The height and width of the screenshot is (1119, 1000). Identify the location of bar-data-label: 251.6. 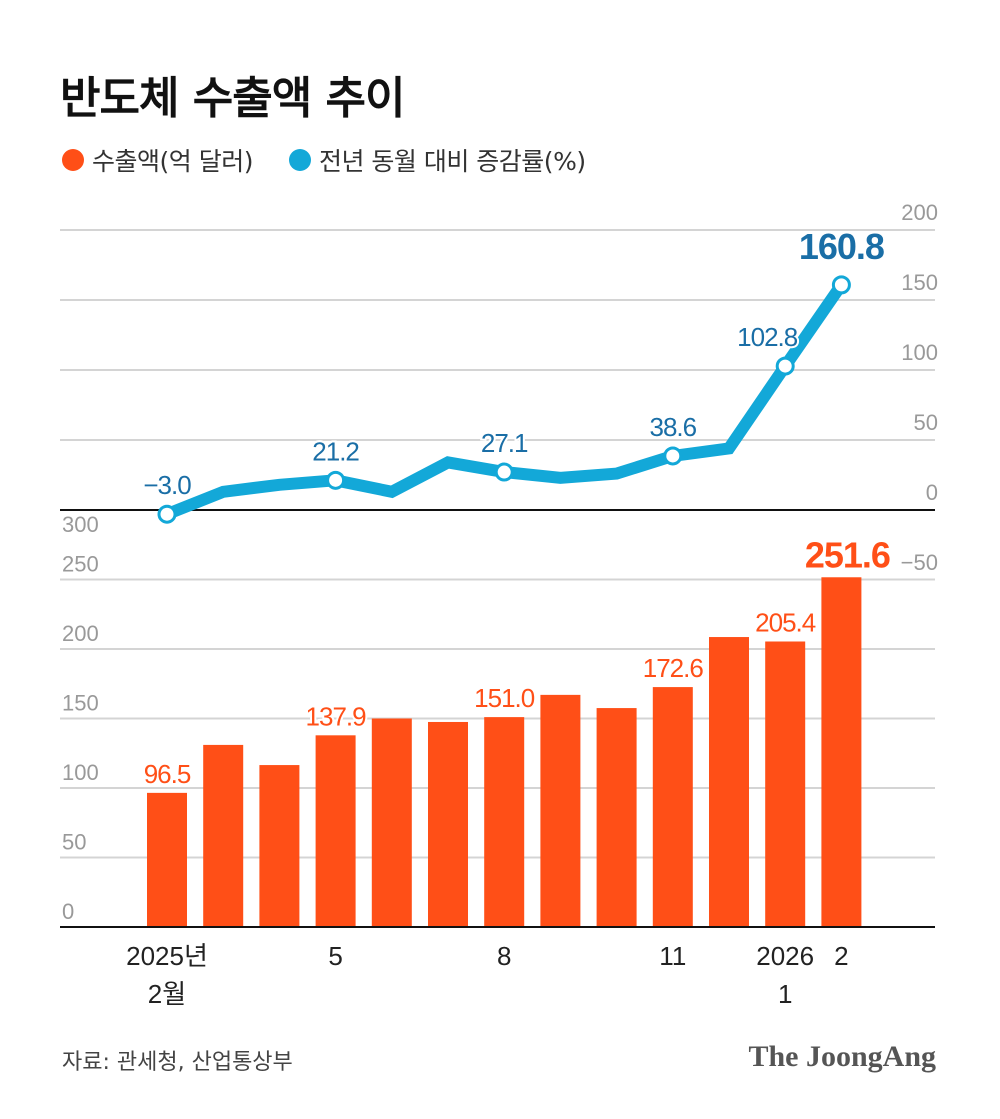
(847, 554).